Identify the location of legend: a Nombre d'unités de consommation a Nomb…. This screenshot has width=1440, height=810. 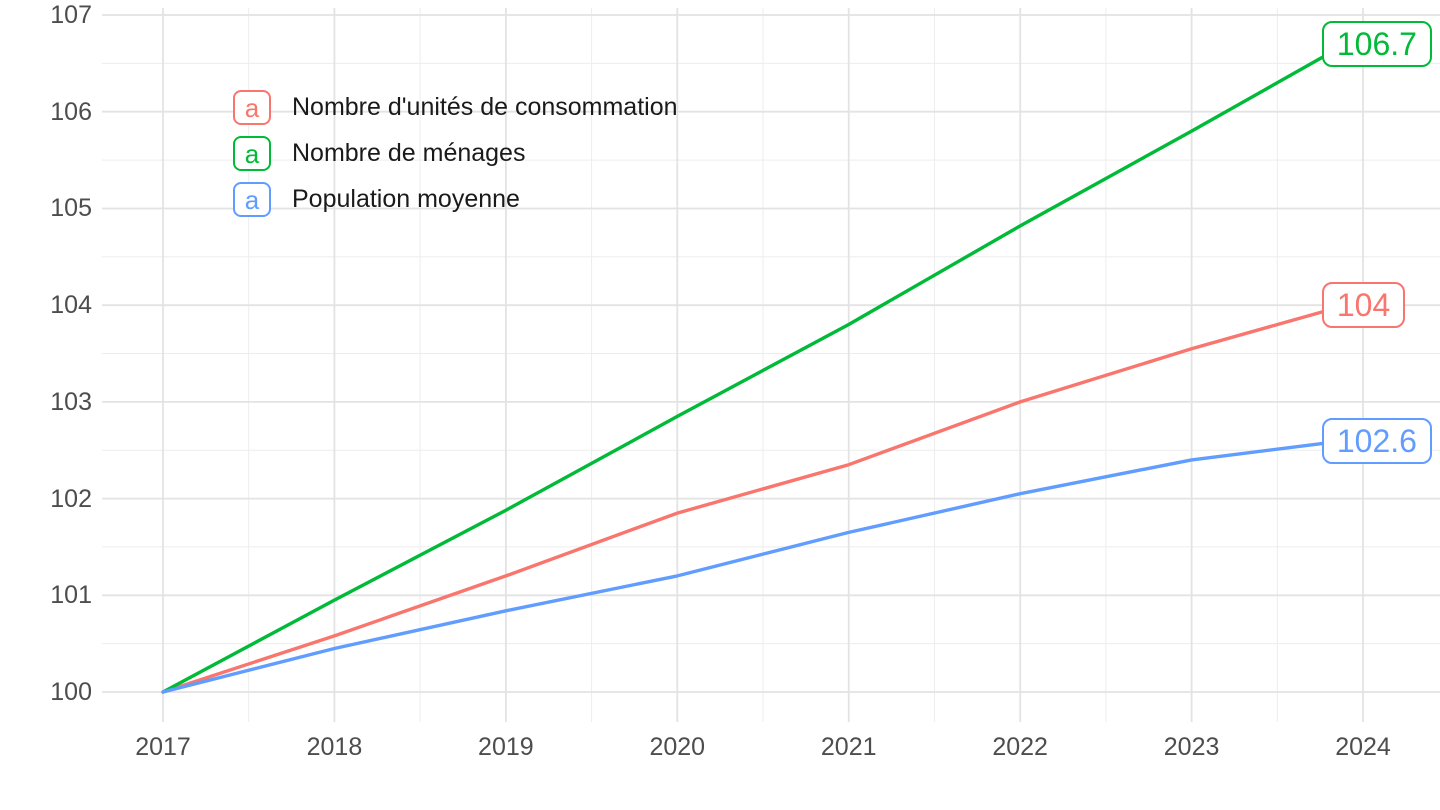
(455, 159).